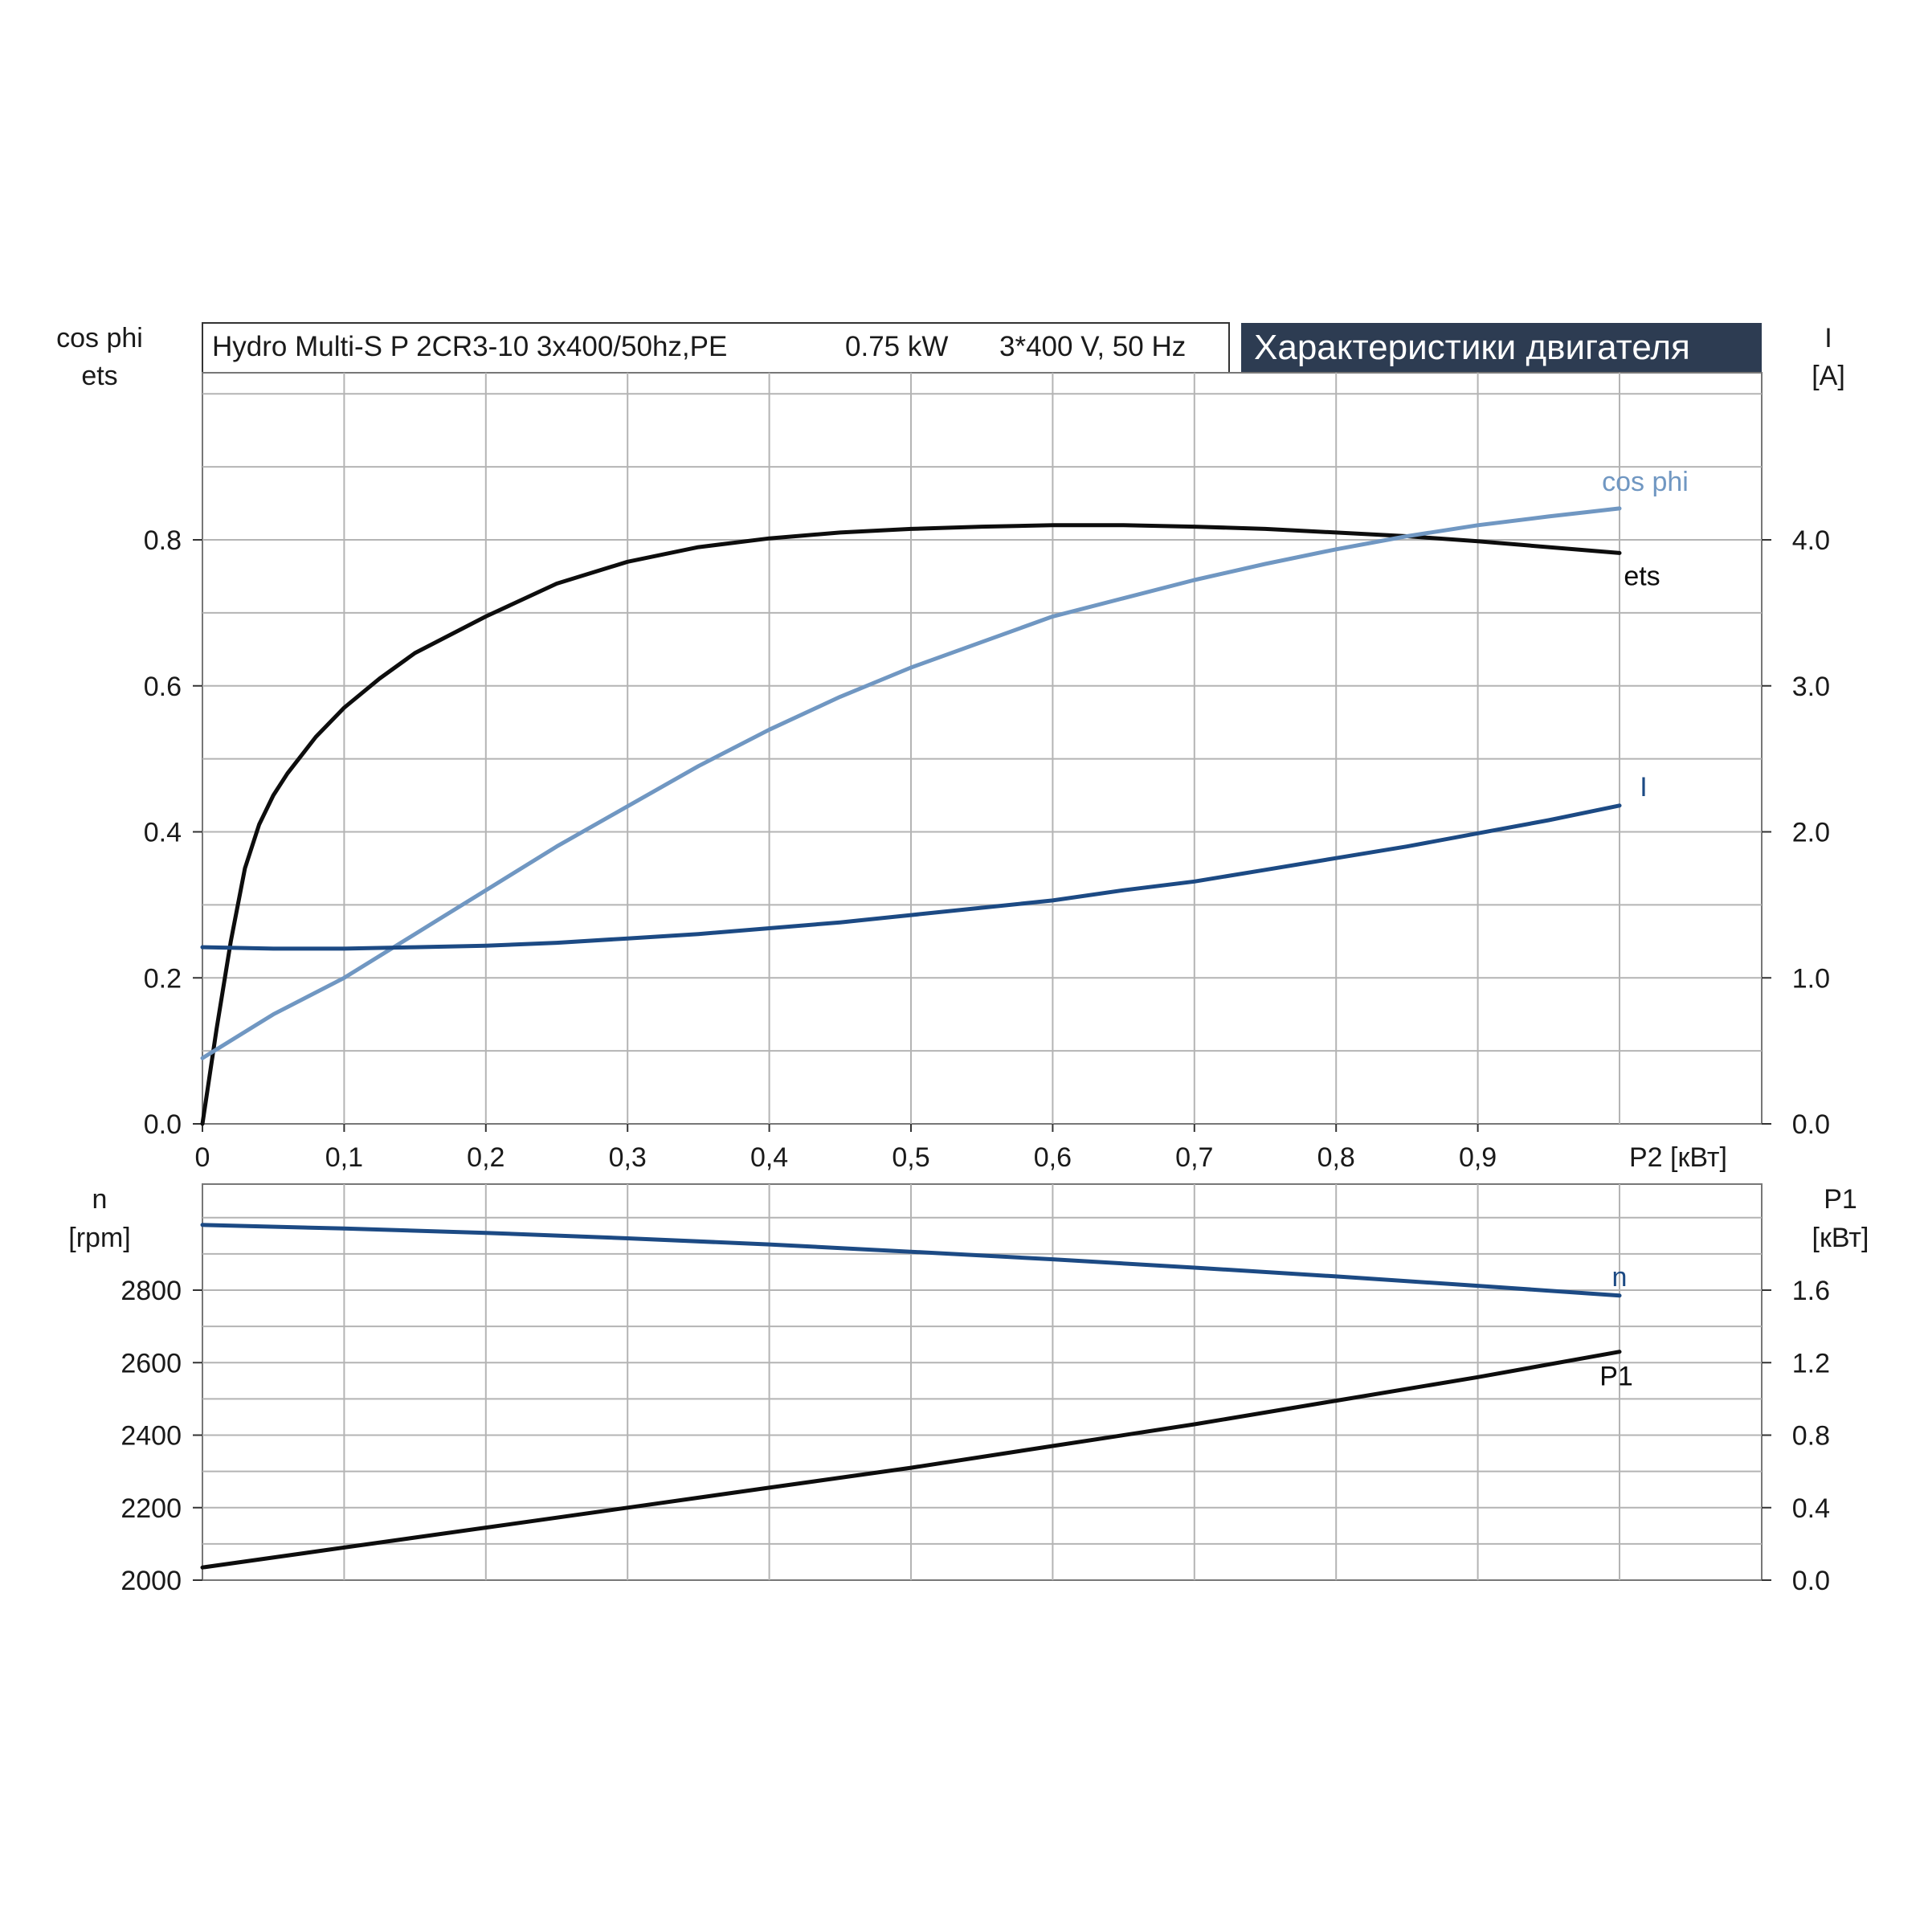  I want to click on product-name: Hydro Multi-S P 2CR3-10 3x400/50hz,PE, so click(470, 346).